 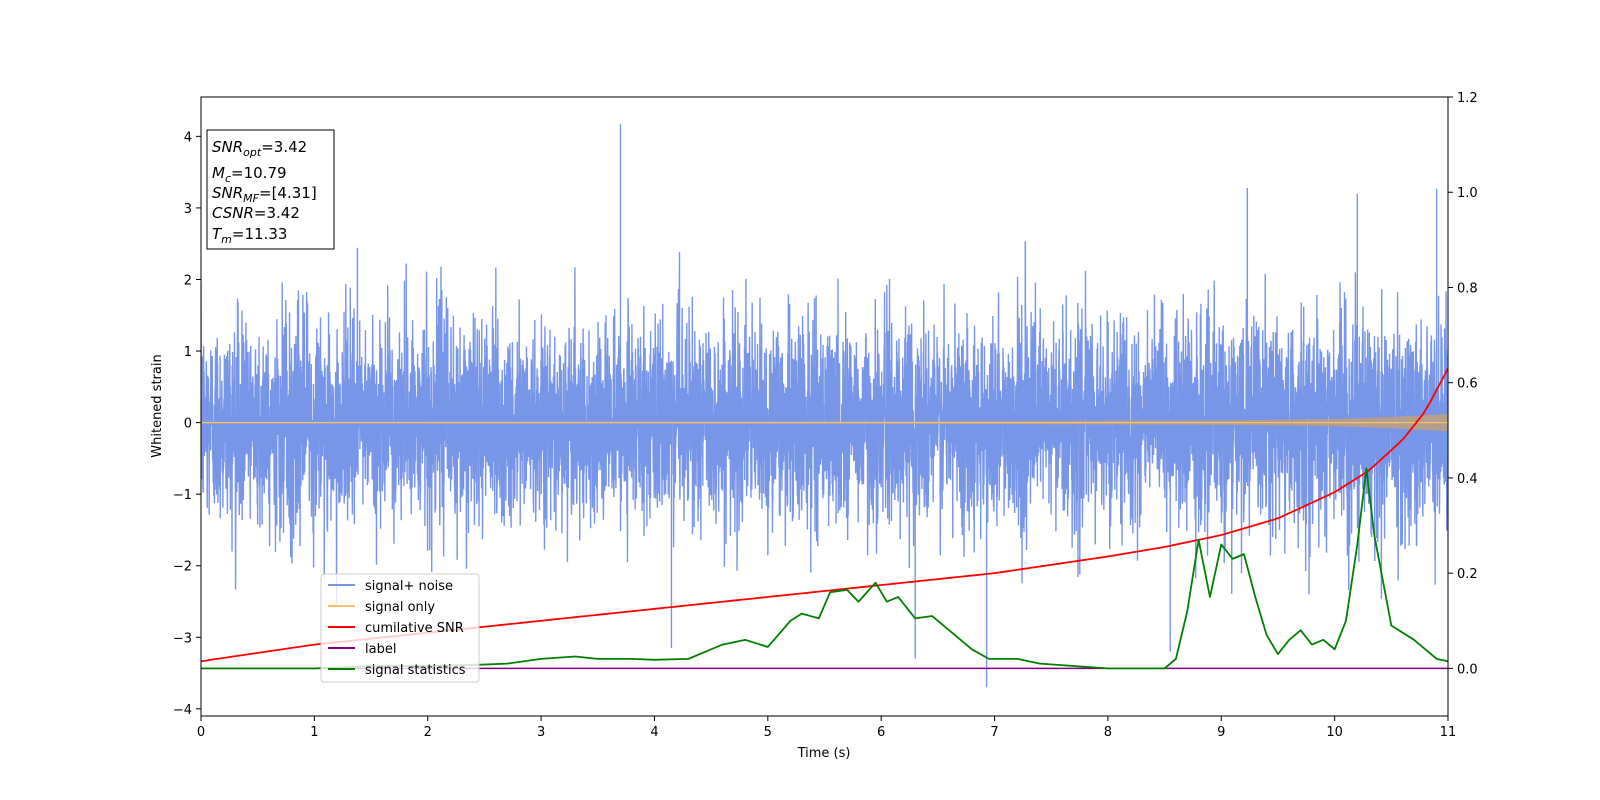 I want to click on x-axis-ticks: 0 1 2 3 4 5 6 7 8 9 10 11, so click(x=826, y=728).